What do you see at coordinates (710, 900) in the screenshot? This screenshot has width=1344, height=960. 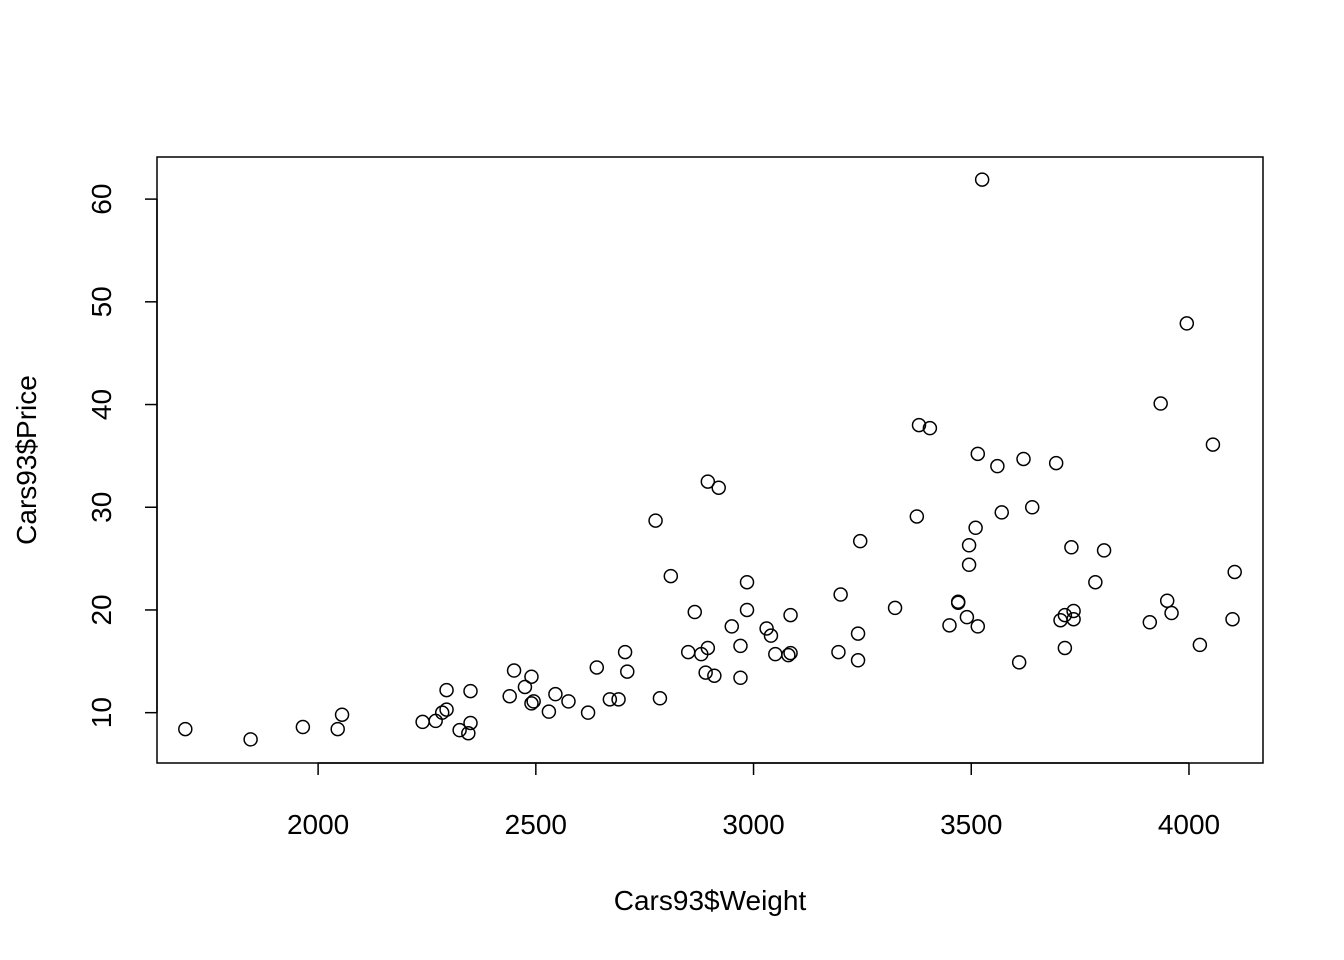 I see `x-axis-title: Cars93$Weight` at bounding box center [710, 900].